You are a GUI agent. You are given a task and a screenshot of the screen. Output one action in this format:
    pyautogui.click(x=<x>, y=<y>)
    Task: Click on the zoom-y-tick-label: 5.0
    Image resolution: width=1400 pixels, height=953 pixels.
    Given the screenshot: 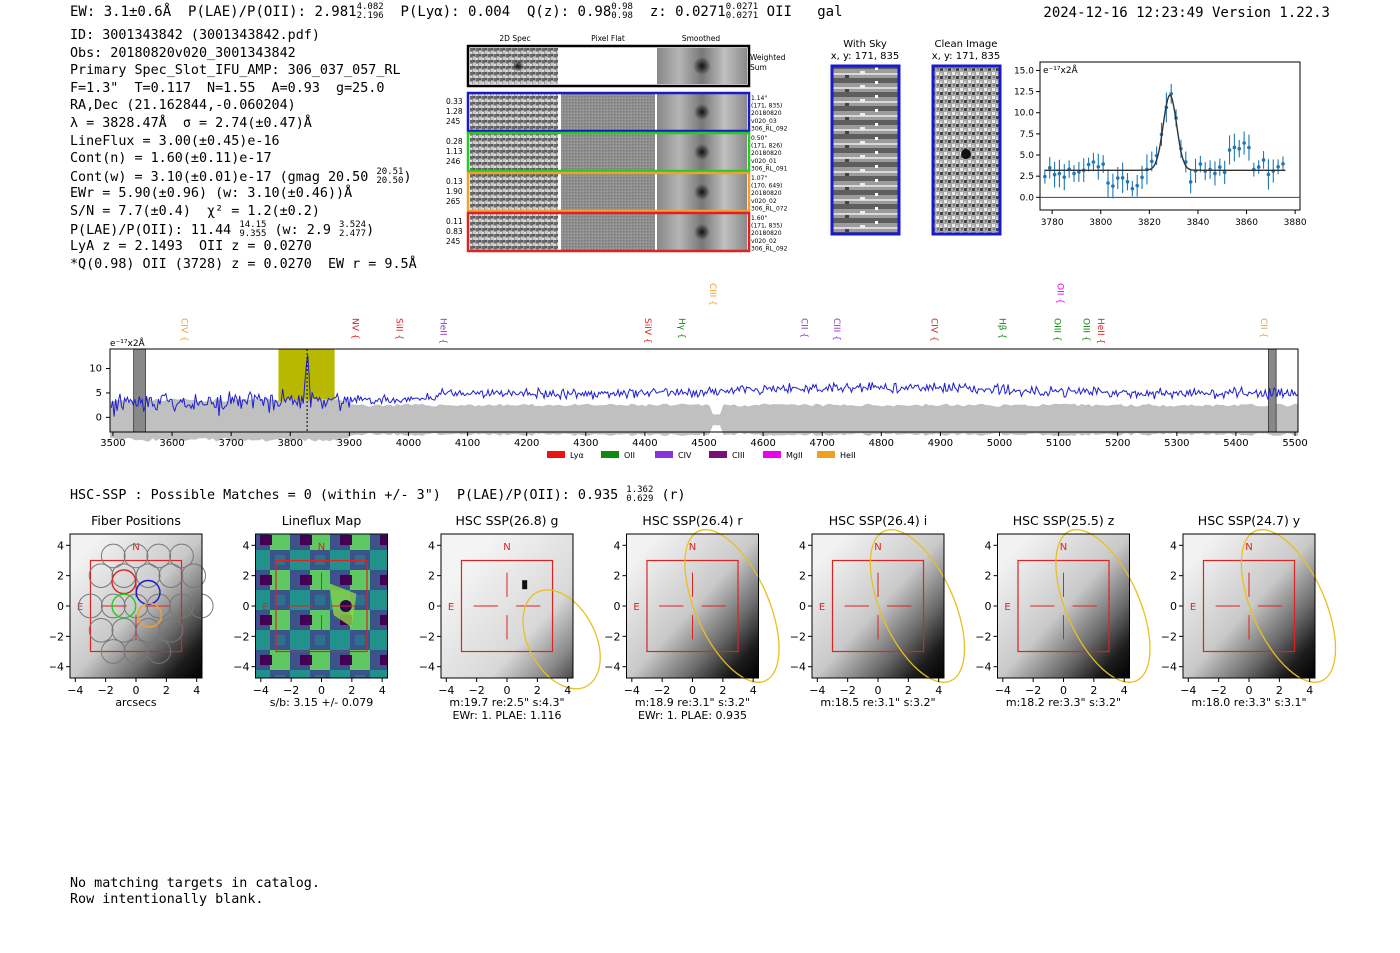 What is the action you would take?
    pyautogui.click(x=1027, y=156)
    